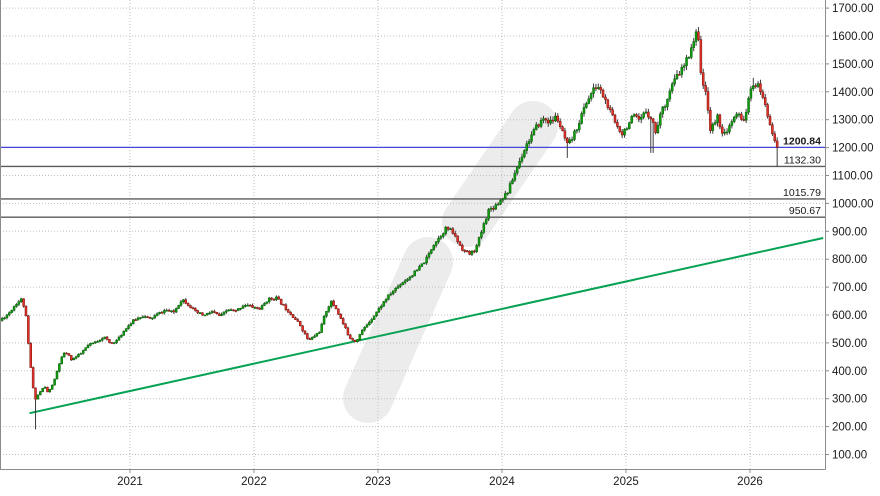  Describe the element at coordinates (849, 344) in the screenshot. I see `y-tick-label: 500.00` at that location.